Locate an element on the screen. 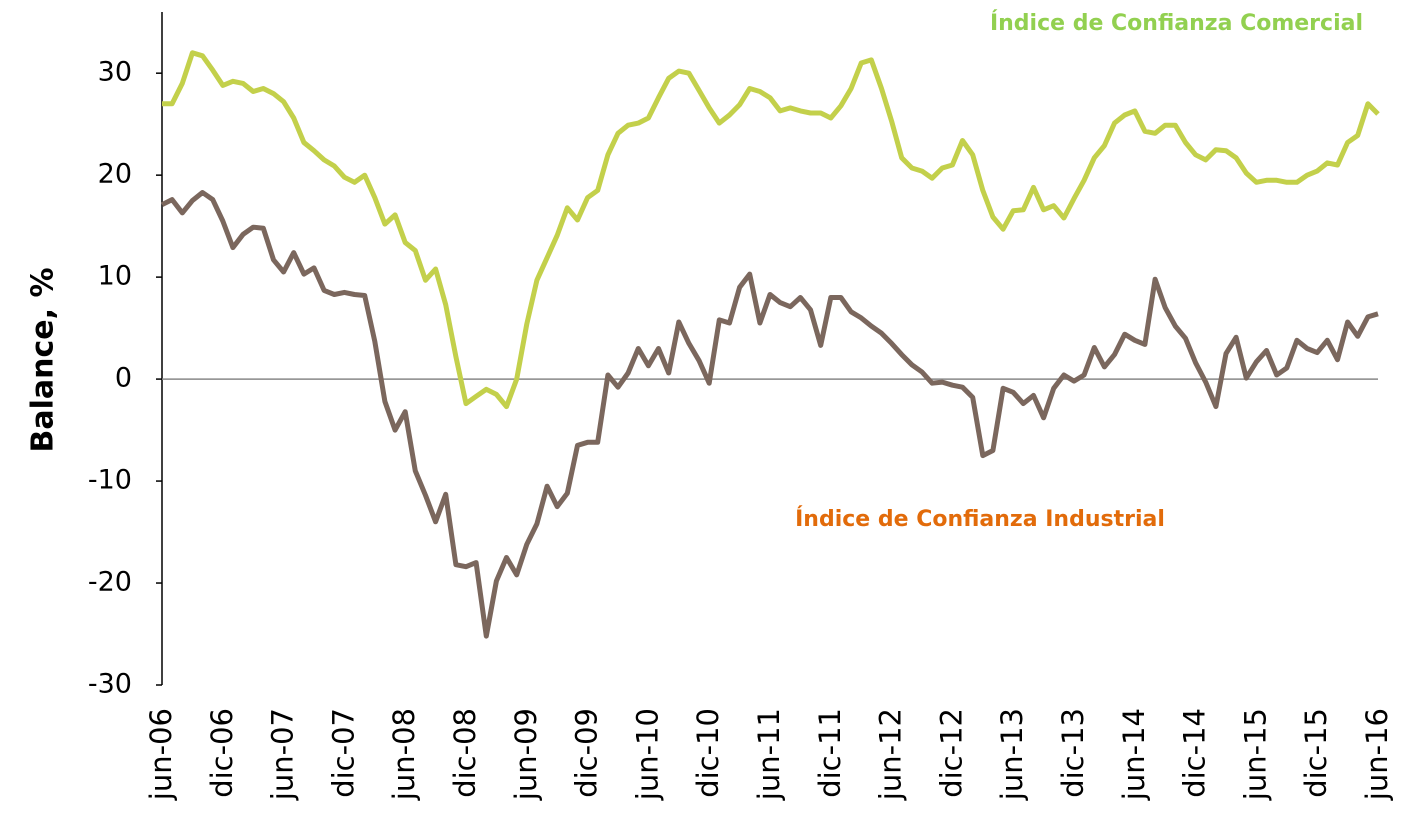  x-tick-label: jun-11 is located at coordinates (769, 754).